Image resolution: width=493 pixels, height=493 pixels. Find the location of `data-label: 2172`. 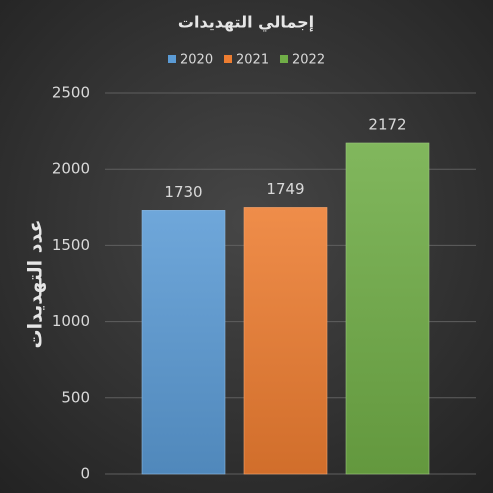

data-label: 2172 is located at coordinates (387, 124).